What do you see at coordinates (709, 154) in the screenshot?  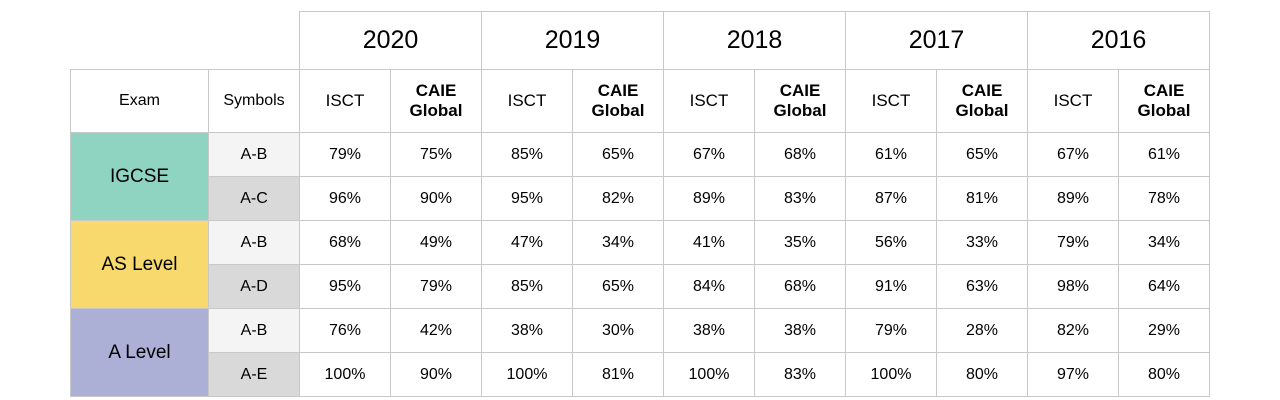 I see `isct-value-cell: 67%` at bounding box center [709, 154].